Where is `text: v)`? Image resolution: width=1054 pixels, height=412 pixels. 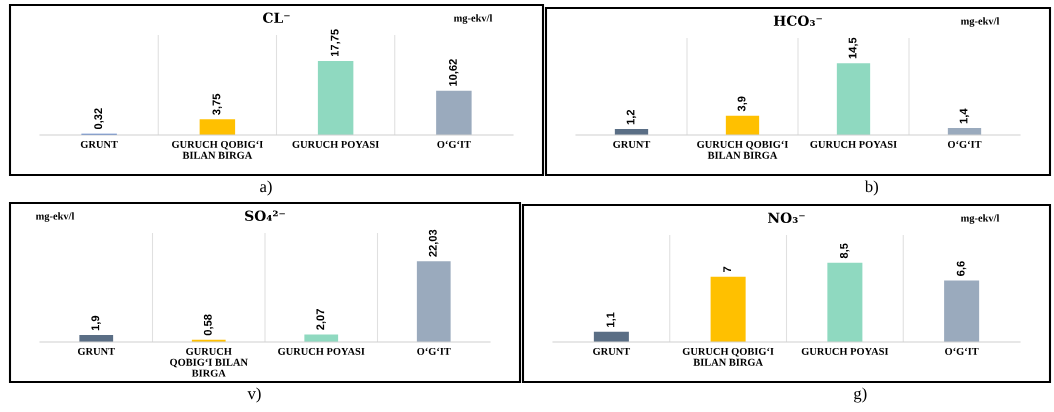
text: v) is located at coordinates (254, 395).